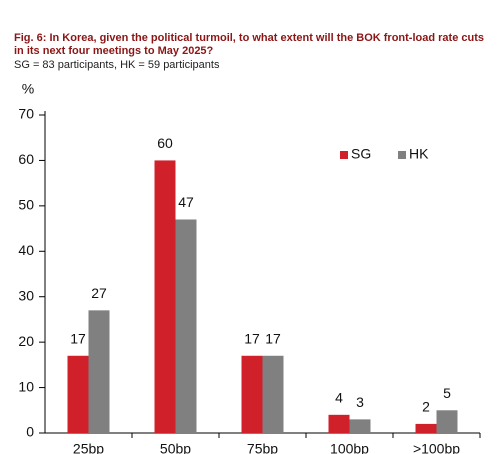 Image resolution: width=500 pixels, height=454 pixels. Describe the element at coordinates (28, 89) in the screenshot. I see `y-axis-label: %` at that location.